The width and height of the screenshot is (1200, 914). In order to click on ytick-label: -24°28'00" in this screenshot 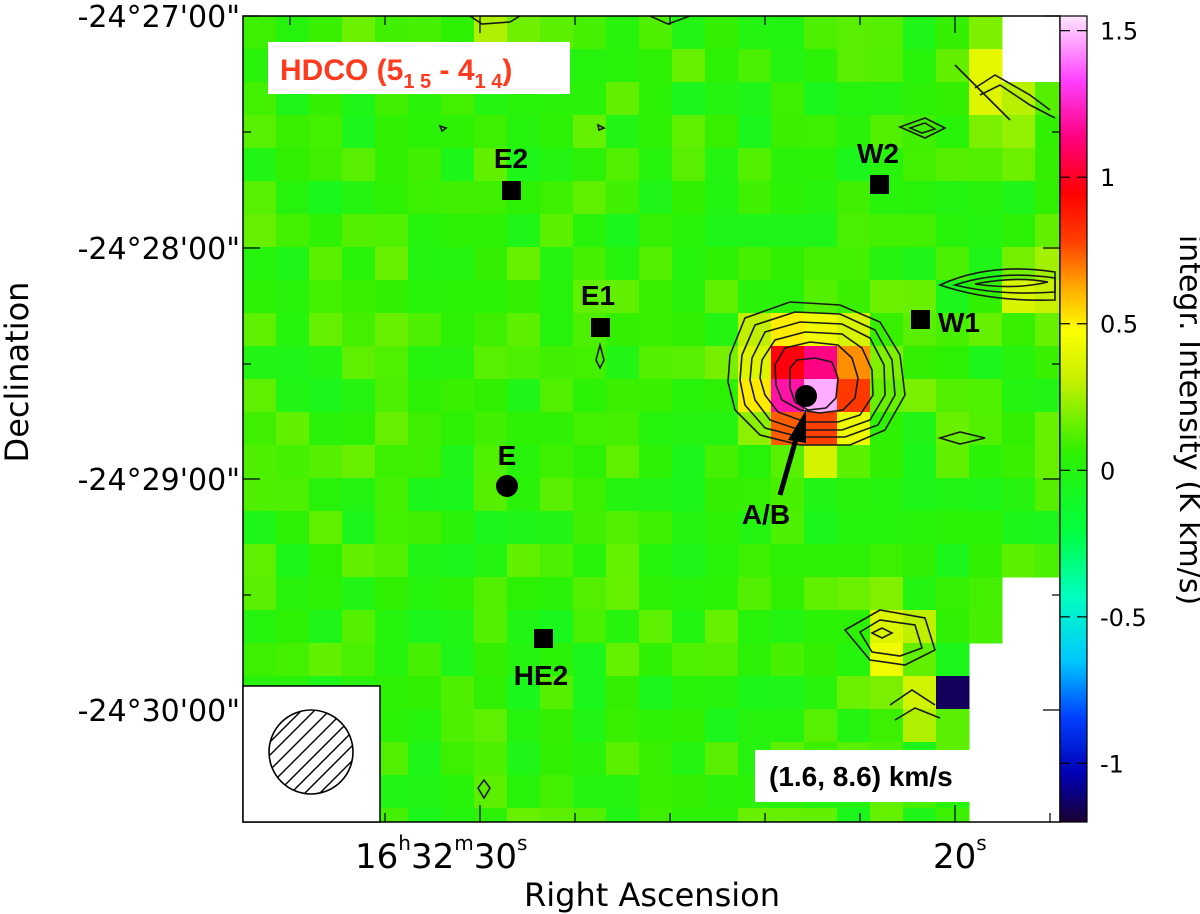, I will do `click(159, 249)`.